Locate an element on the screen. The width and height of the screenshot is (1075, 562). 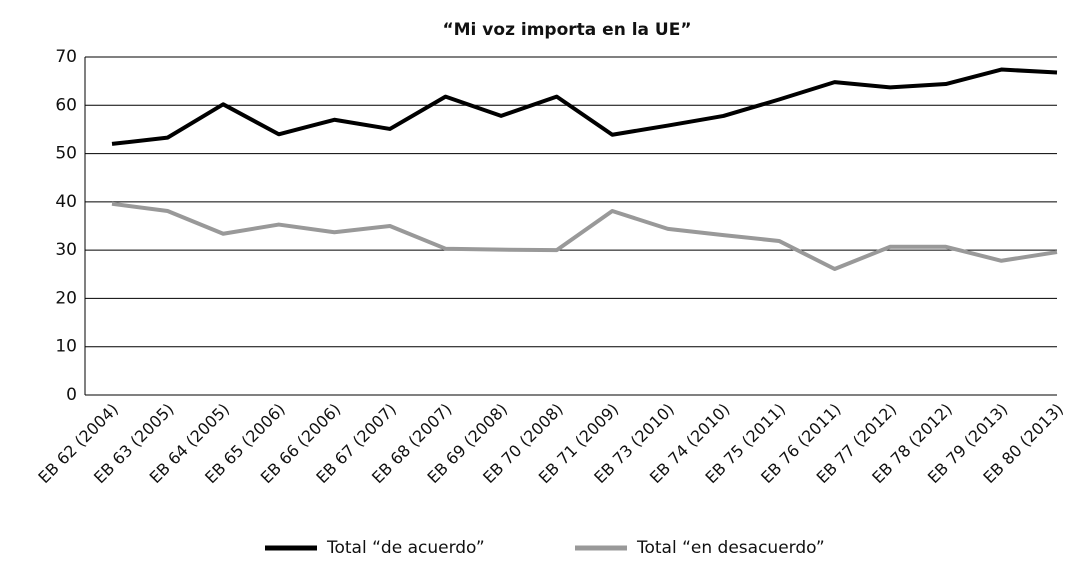
y-tick-label: 20 is located at coordinates (66, 298).